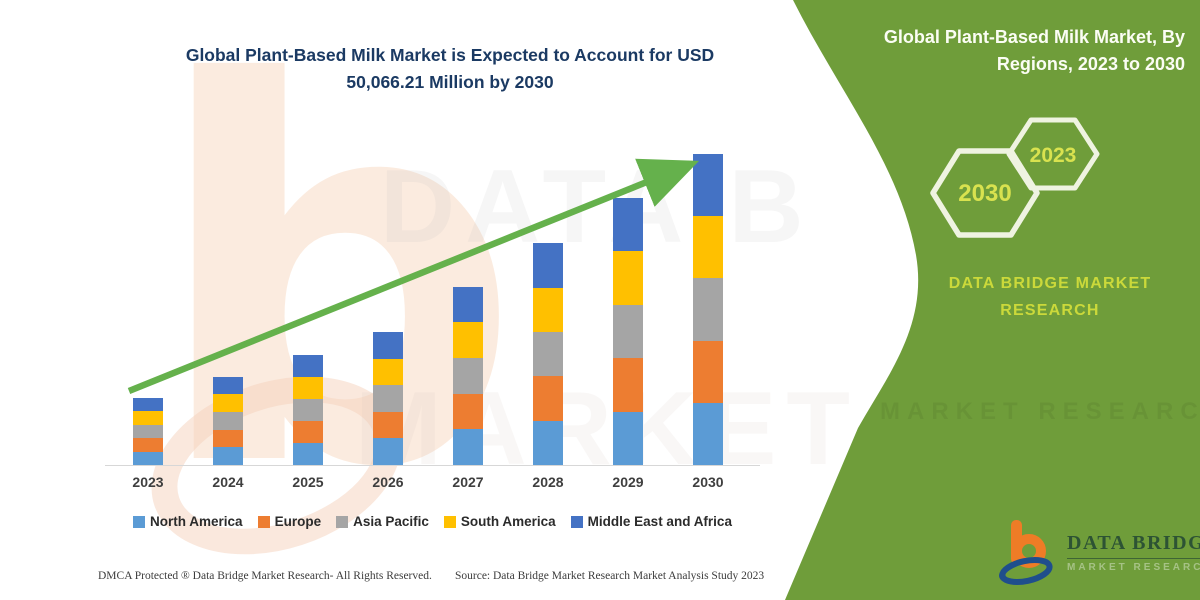 The height and width of the screenshot is (600, 1200). What do you see at coordinates (148, 482) in the screenshot?
I see `x-axis-label-2023: 2023` at bounding box center [148, 482].